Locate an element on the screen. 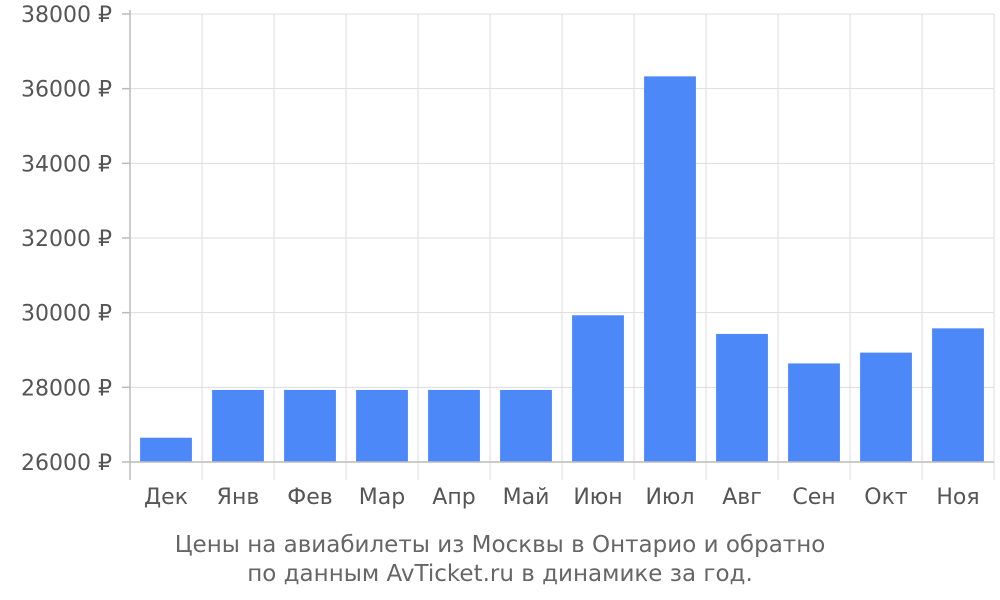 The height and width of the screenshot is (600, 1000). bar-Июн is located at coordinates (598, 388).